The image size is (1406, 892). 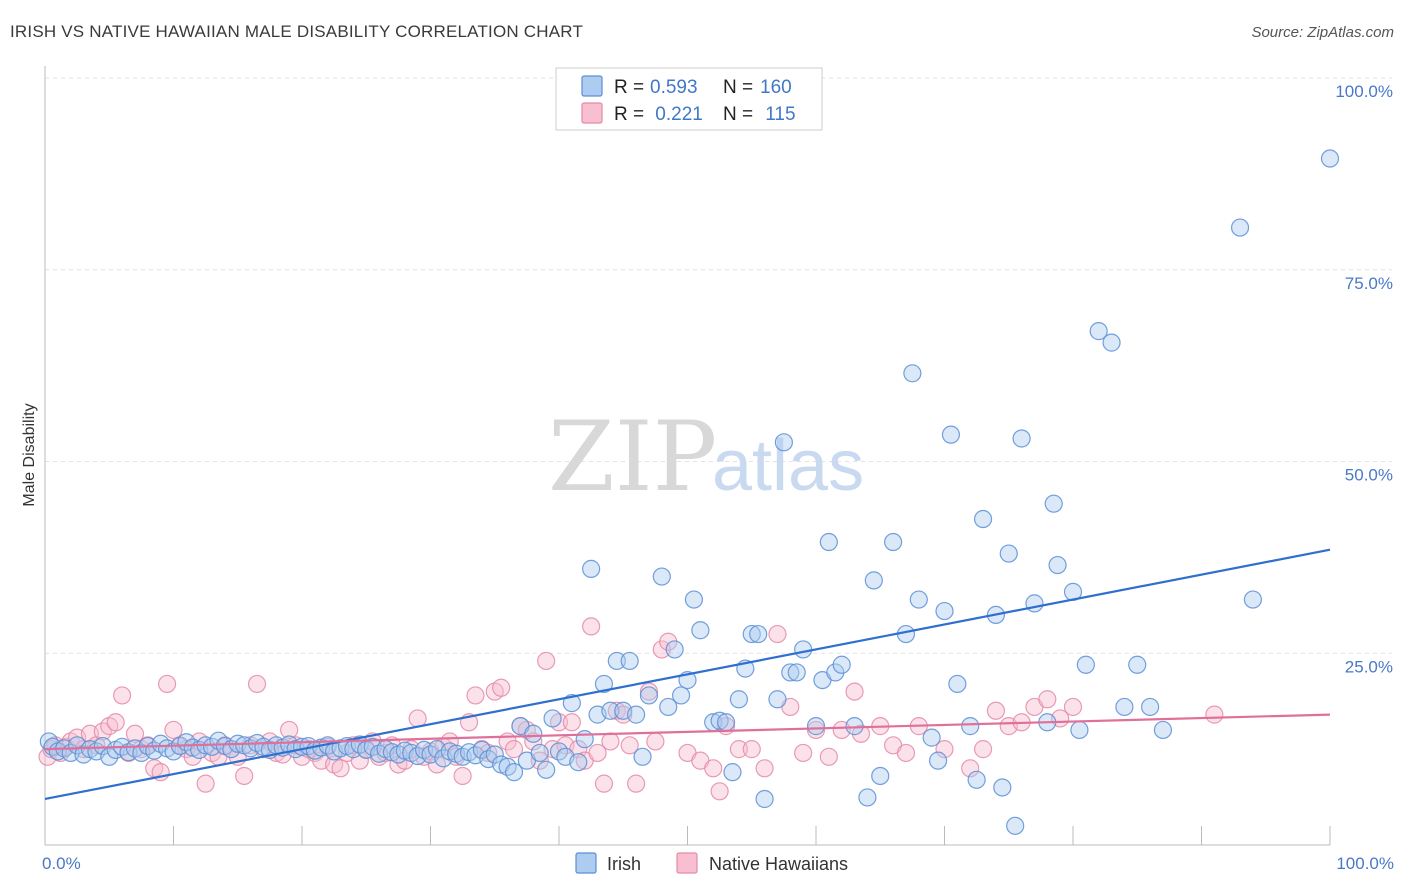 What do you see at coordinates (689, 99) in the screenshot?
I see `stats-legend: R = 0.593 N = 160 R = 0.221 N = 115` at bounding box center [689, 99].